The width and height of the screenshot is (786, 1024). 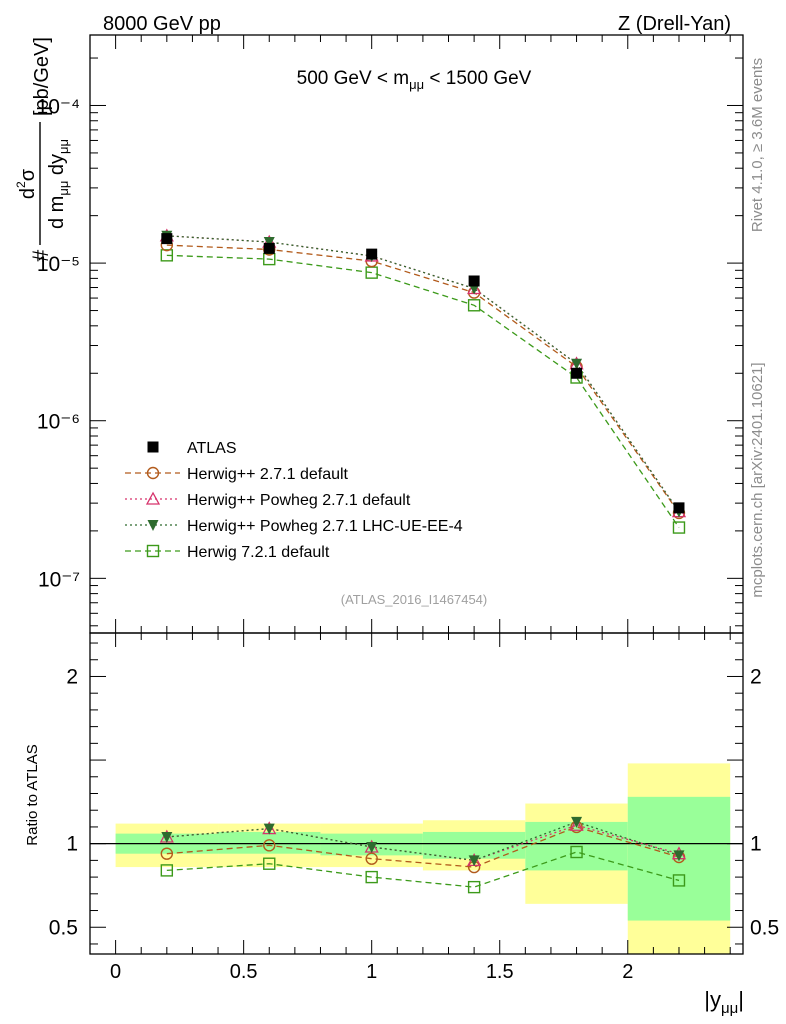 What do you see at coordinates (756, 844) in the screenshot?
I see `ratio-y-tick-label-right: 1` at bounding box center [756, 844].